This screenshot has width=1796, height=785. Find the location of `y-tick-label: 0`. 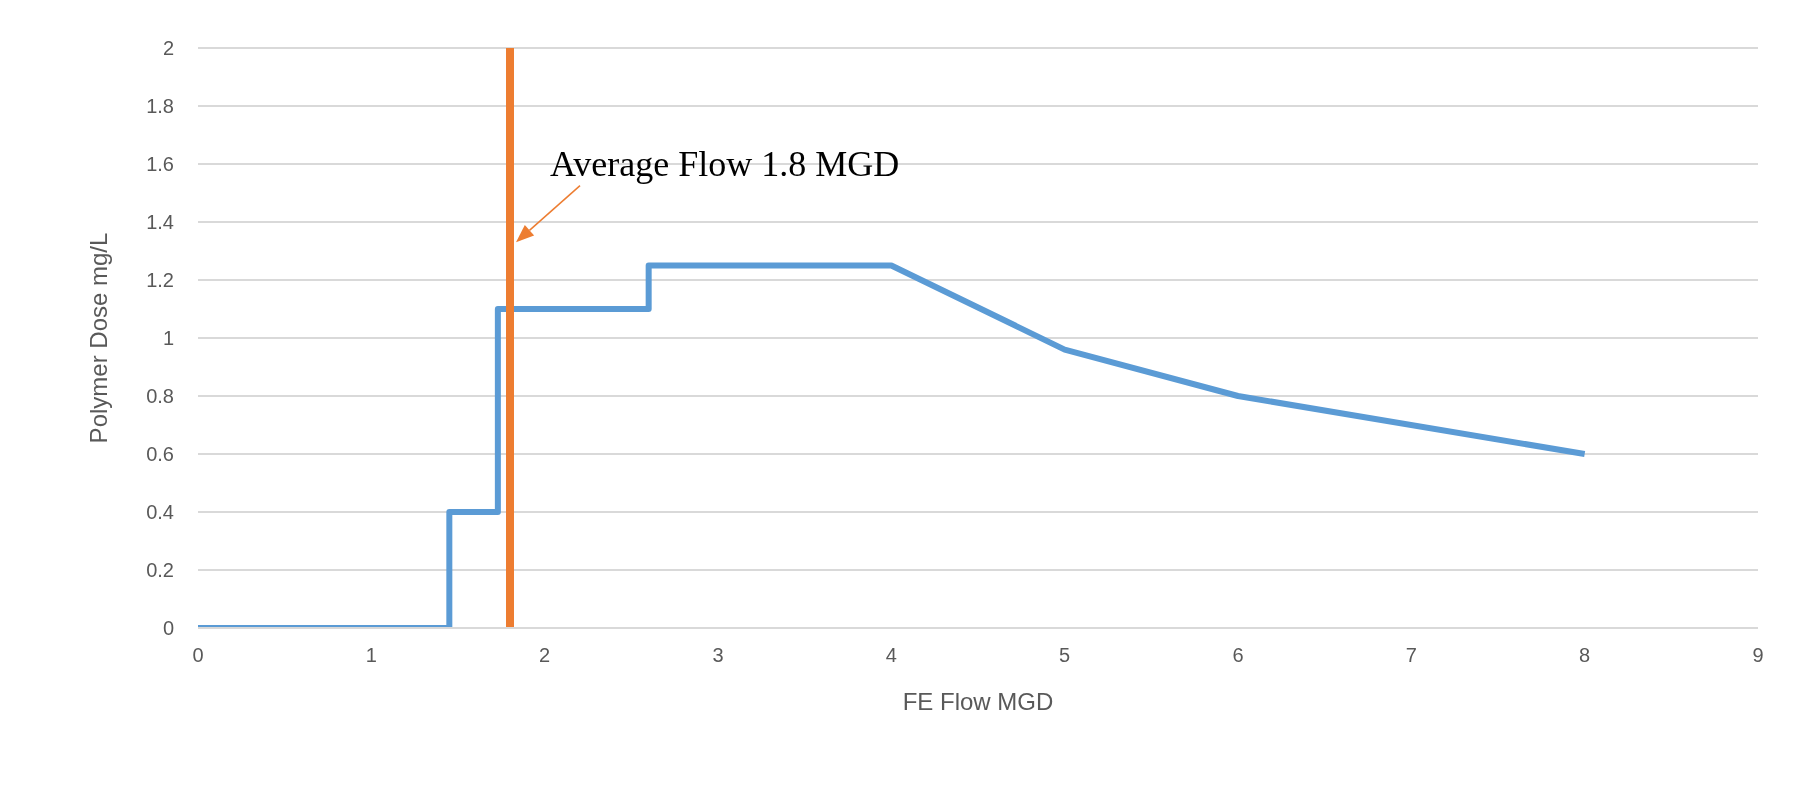

y-tick-label: 0 is located at coordinates (168, 628).